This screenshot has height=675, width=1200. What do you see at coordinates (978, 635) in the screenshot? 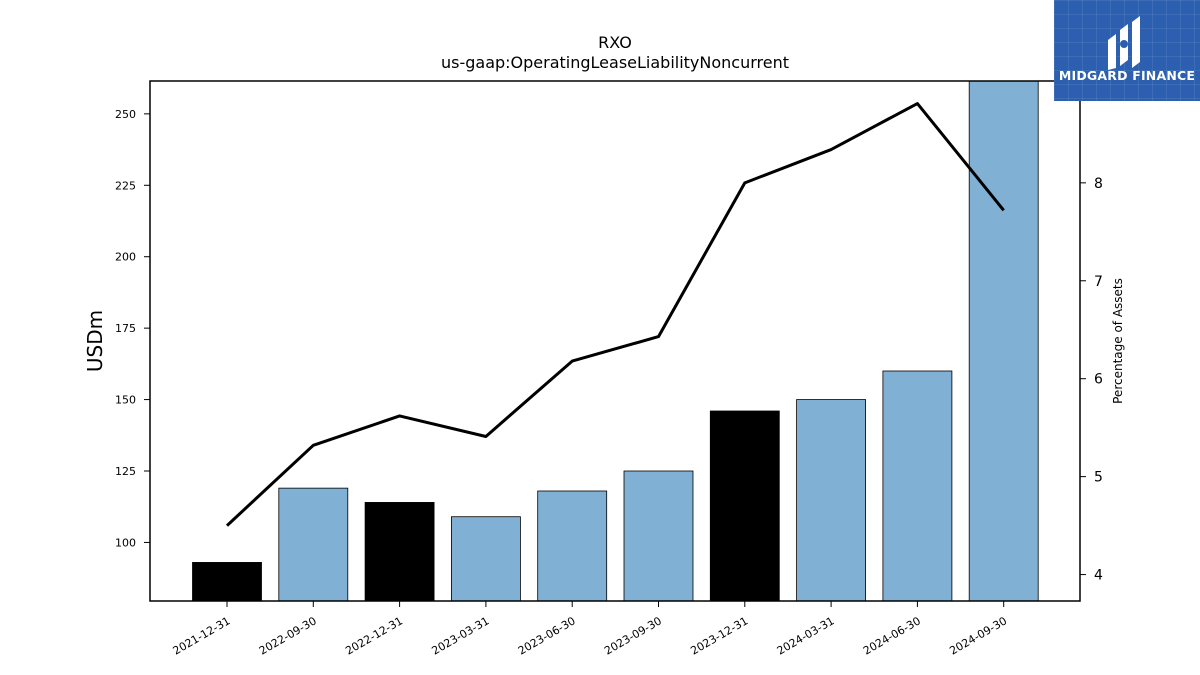
I see `x-tick-label-2024-09-30: 2024-09-30` at bounding box center [978, 635].